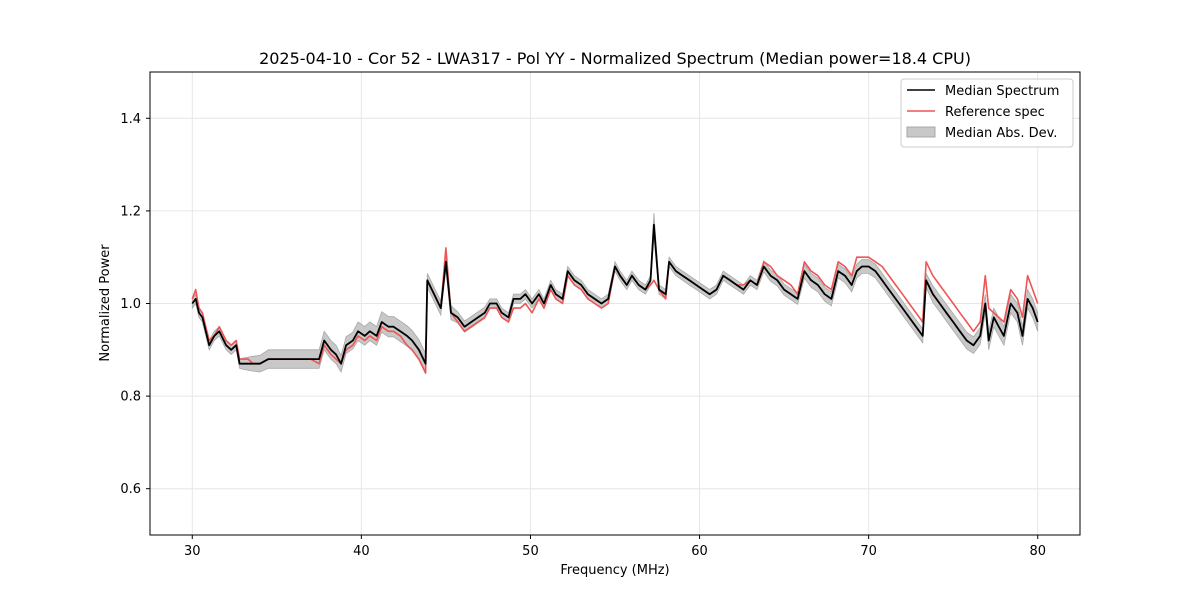 The height and width of the screenshot is (600, 1200). I want to click on y-tick-label: 0.6, so click(130, 489).